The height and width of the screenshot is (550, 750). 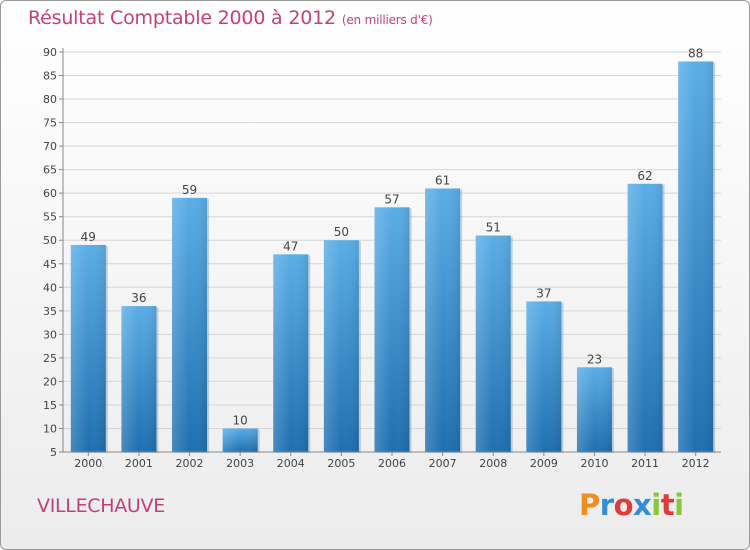 What do you see at coordinates (631, 505) in the screenshot?
I see `proxiti-logo: Proxiti` at bounding box center [631, 505].